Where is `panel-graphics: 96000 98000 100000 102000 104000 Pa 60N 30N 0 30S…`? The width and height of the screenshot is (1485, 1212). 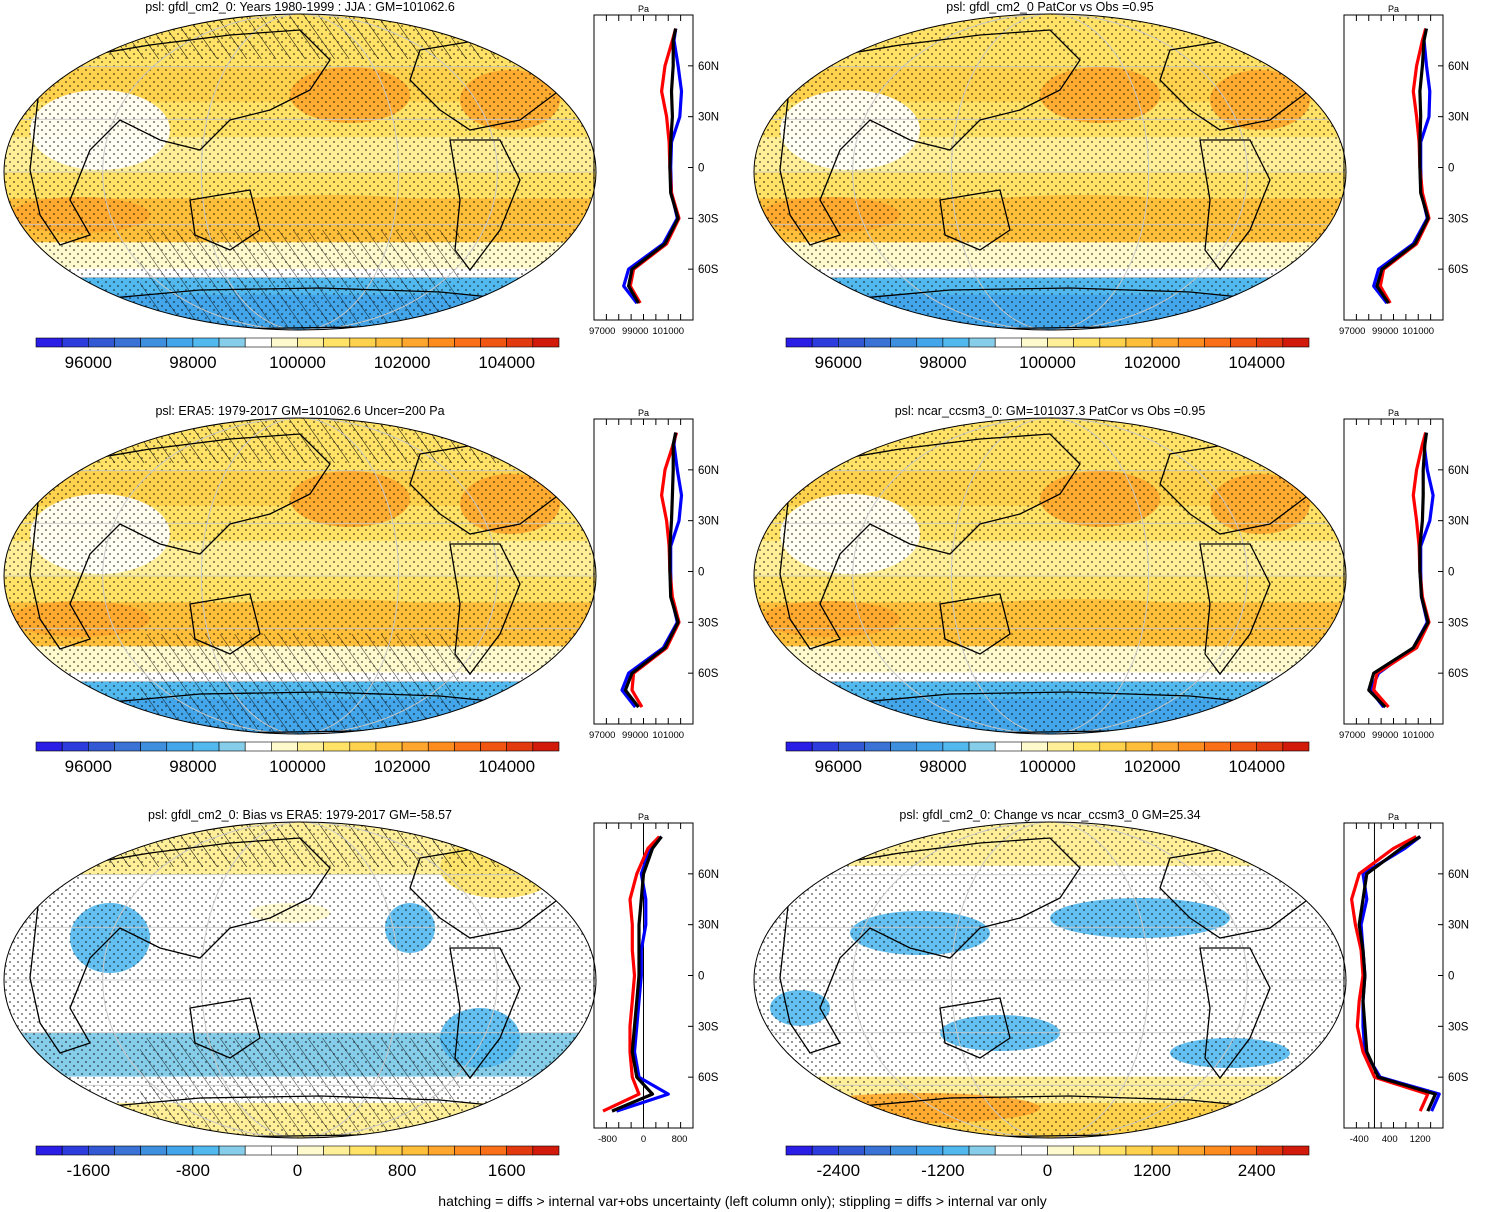 panel-graphics: 96000 98000 100000 102000 104000 Pa 60N 30N 0 30S… is located at coordinates (361, 188).